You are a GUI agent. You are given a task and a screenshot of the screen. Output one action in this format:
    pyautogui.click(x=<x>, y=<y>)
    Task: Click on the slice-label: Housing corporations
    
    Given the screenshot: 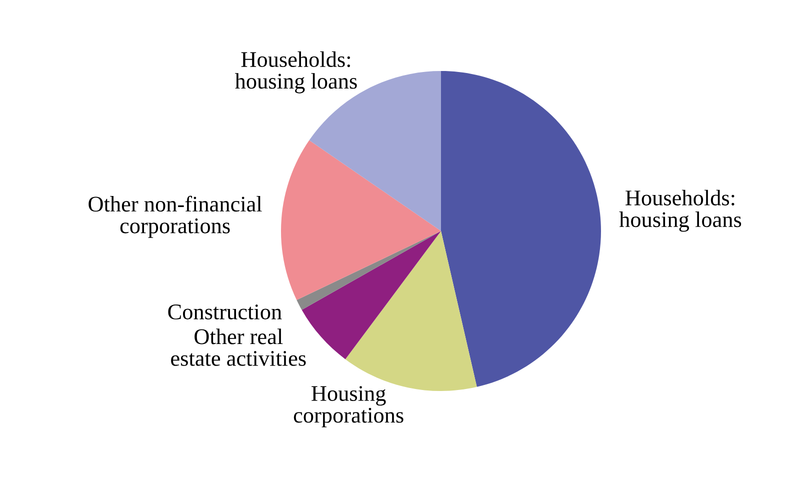 What is the action you would take?
    pyautogui.click(x=349, y=407)
    